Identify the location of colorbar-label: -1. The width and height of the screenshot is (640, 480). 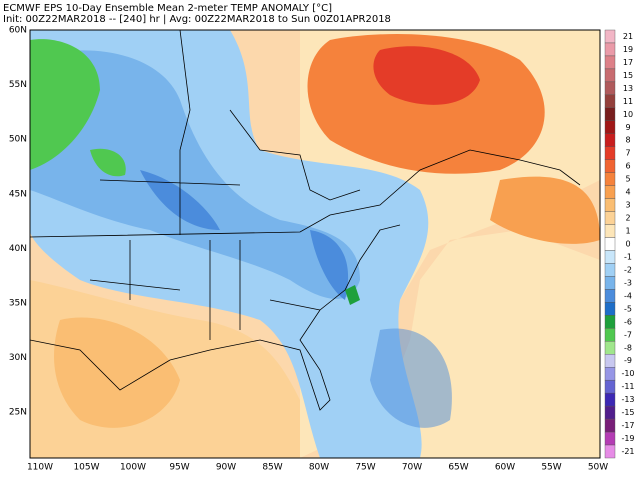
(628, 256).